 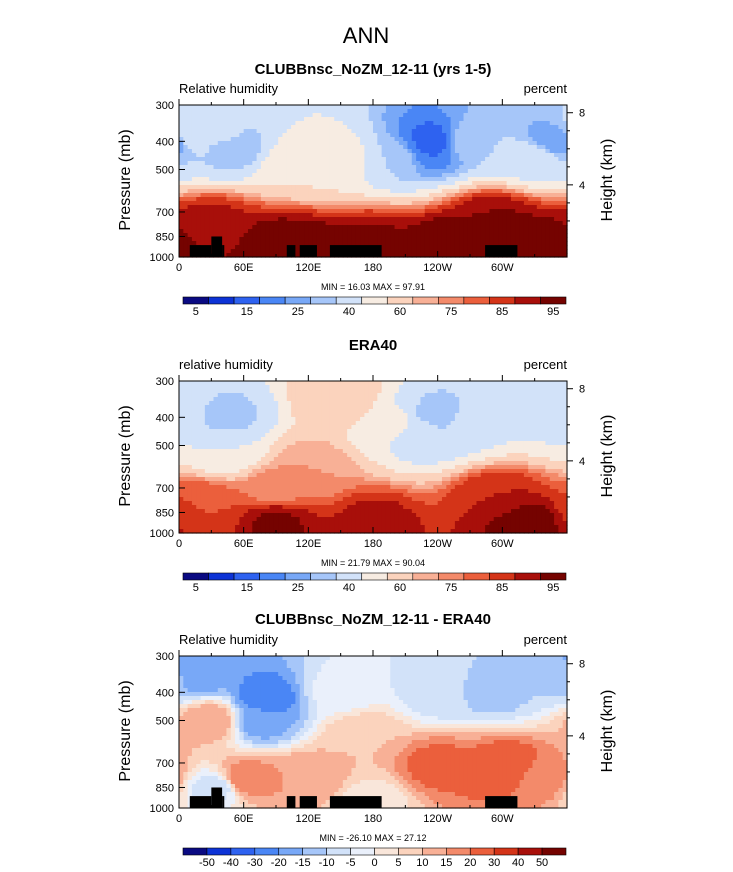 What do you see at coordinates (373, 69) in the screenshot?
I see `panel-title-model: CLUBBnsc_NoZM_12-11 (yrs 1-5)` at bounding box center [373, 69].